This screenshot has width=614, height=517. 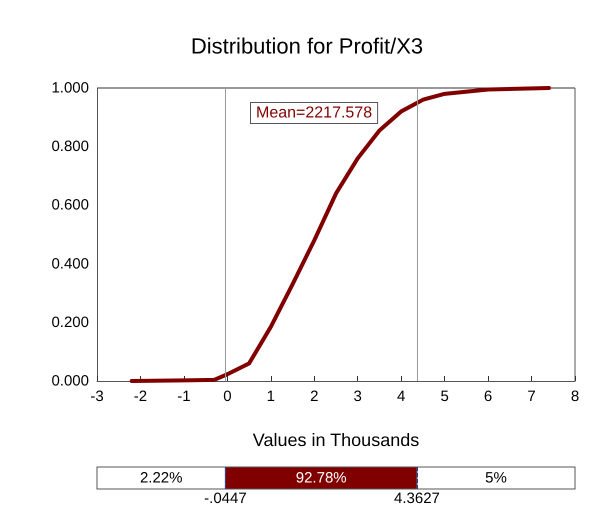 What do you see at coordinates (227, 396) in the screenshot?
I see `x-tick-label: 0` at bounding box center [227, 396].